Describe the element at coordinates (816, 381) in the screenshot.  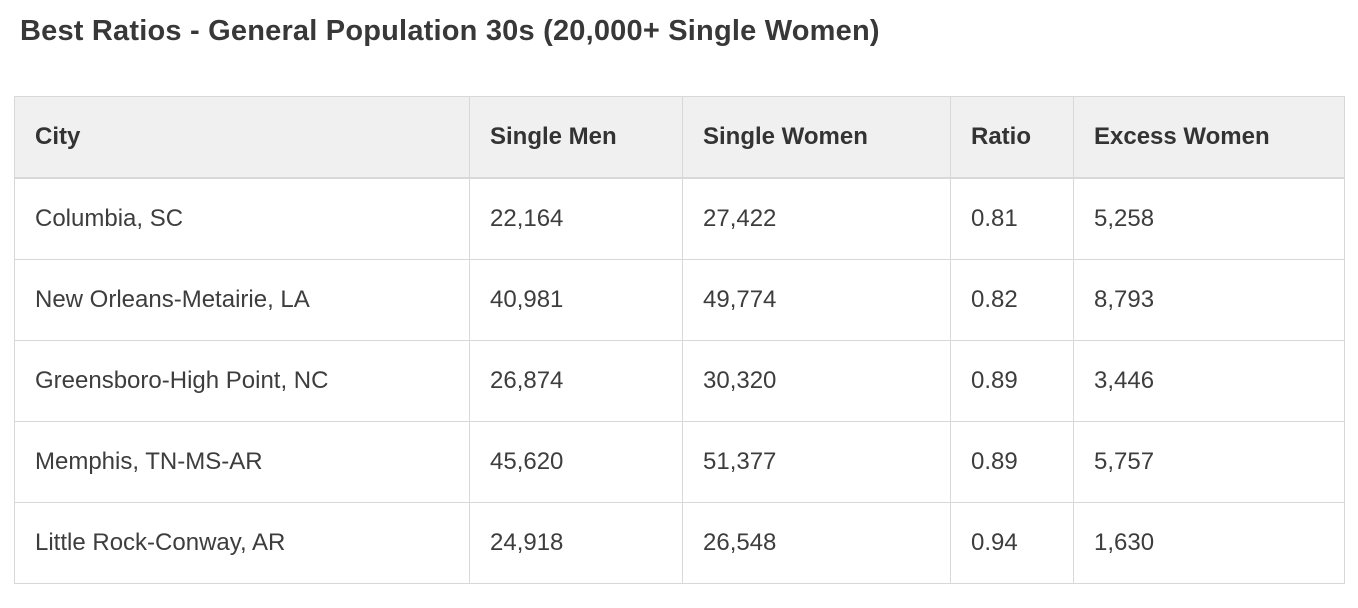
I see `cell-single-women: 30,320` at that location.